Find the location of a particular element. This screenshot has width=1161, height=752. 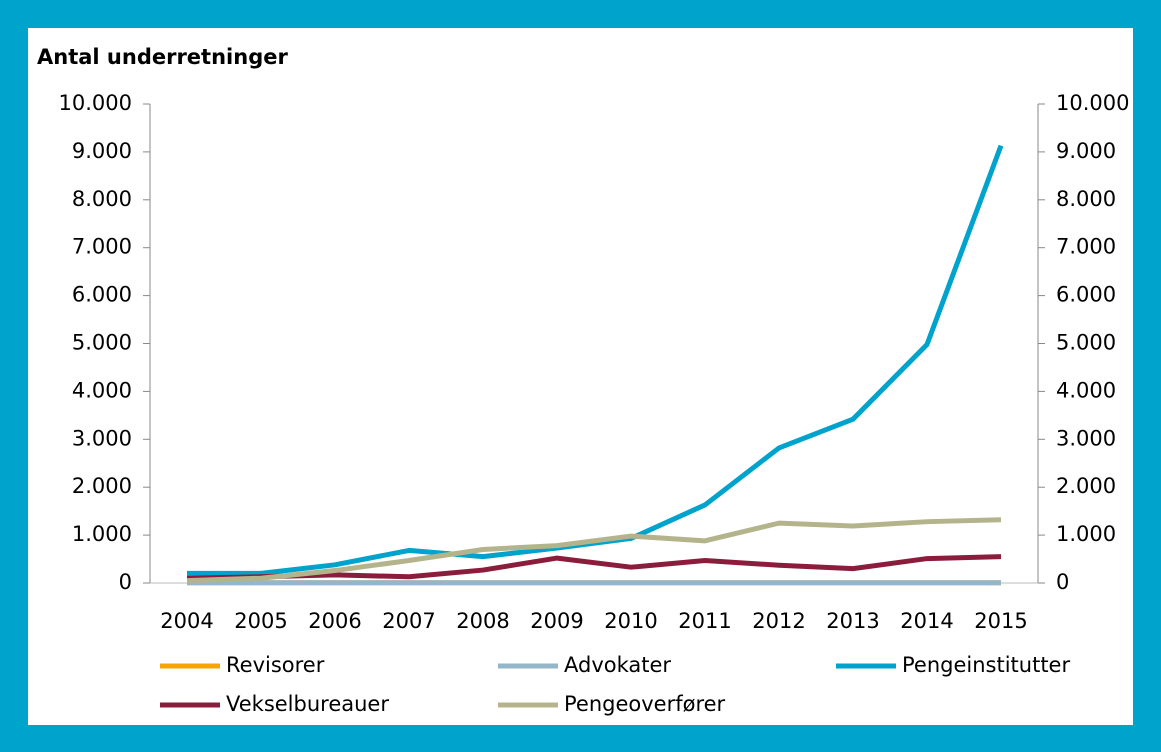

x-tick-label: 2009 is located at coordinates (556, 621).